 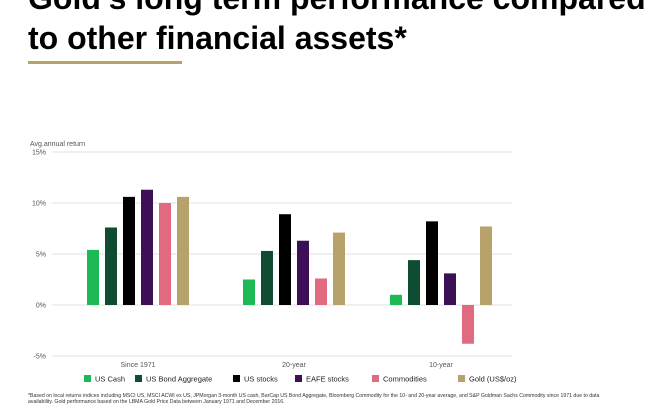 What do you see at coordinates (179, 379) in the screenshot?
I see `legend-label: US Bond Aggregate` at bounding box center [179, 379].